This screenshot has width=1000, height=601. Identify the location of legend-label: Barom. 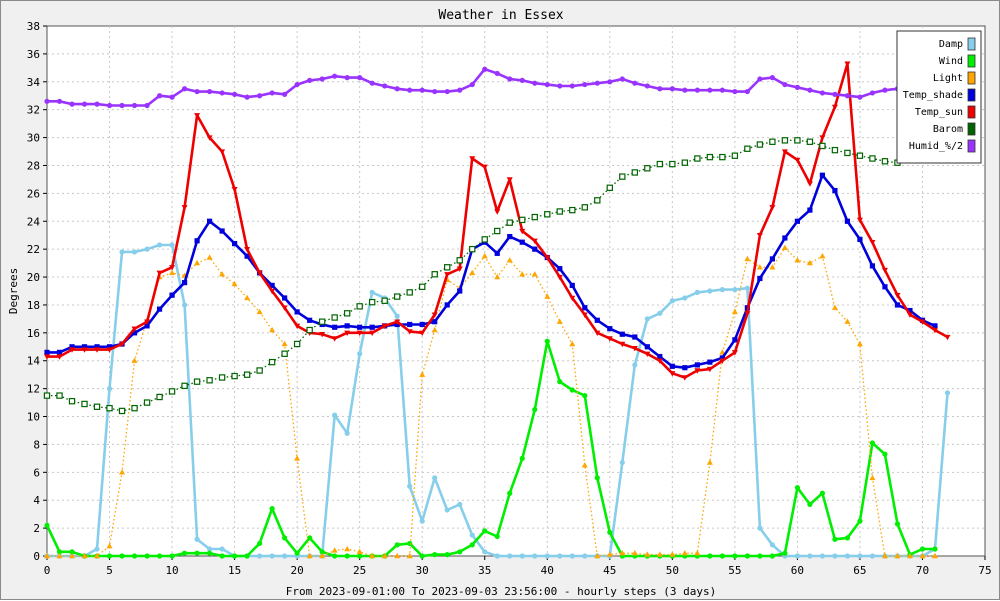
(948, 129).